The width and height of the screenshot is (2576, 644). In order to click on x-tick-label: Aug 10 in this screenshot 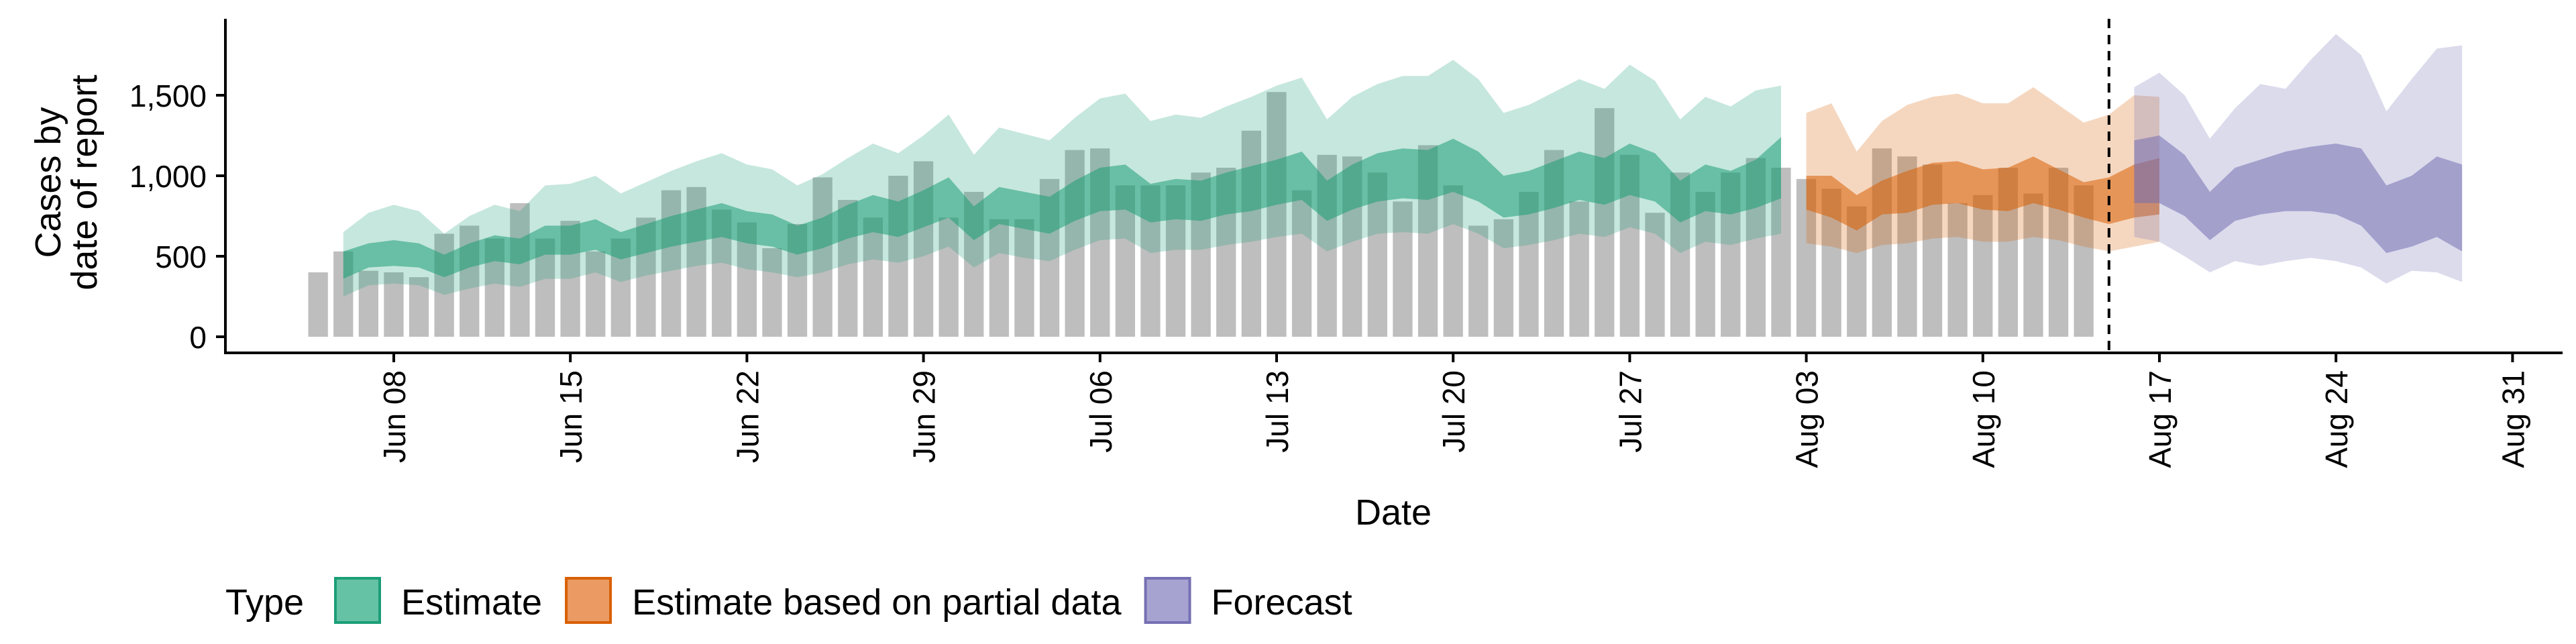, I will do `click(1983, 419)`.